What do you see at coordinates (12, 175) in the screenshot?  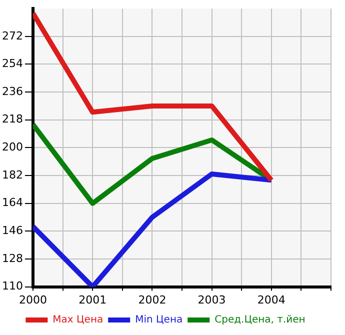 I see `y-tick-label: 182` at bounding box center [12, 175].